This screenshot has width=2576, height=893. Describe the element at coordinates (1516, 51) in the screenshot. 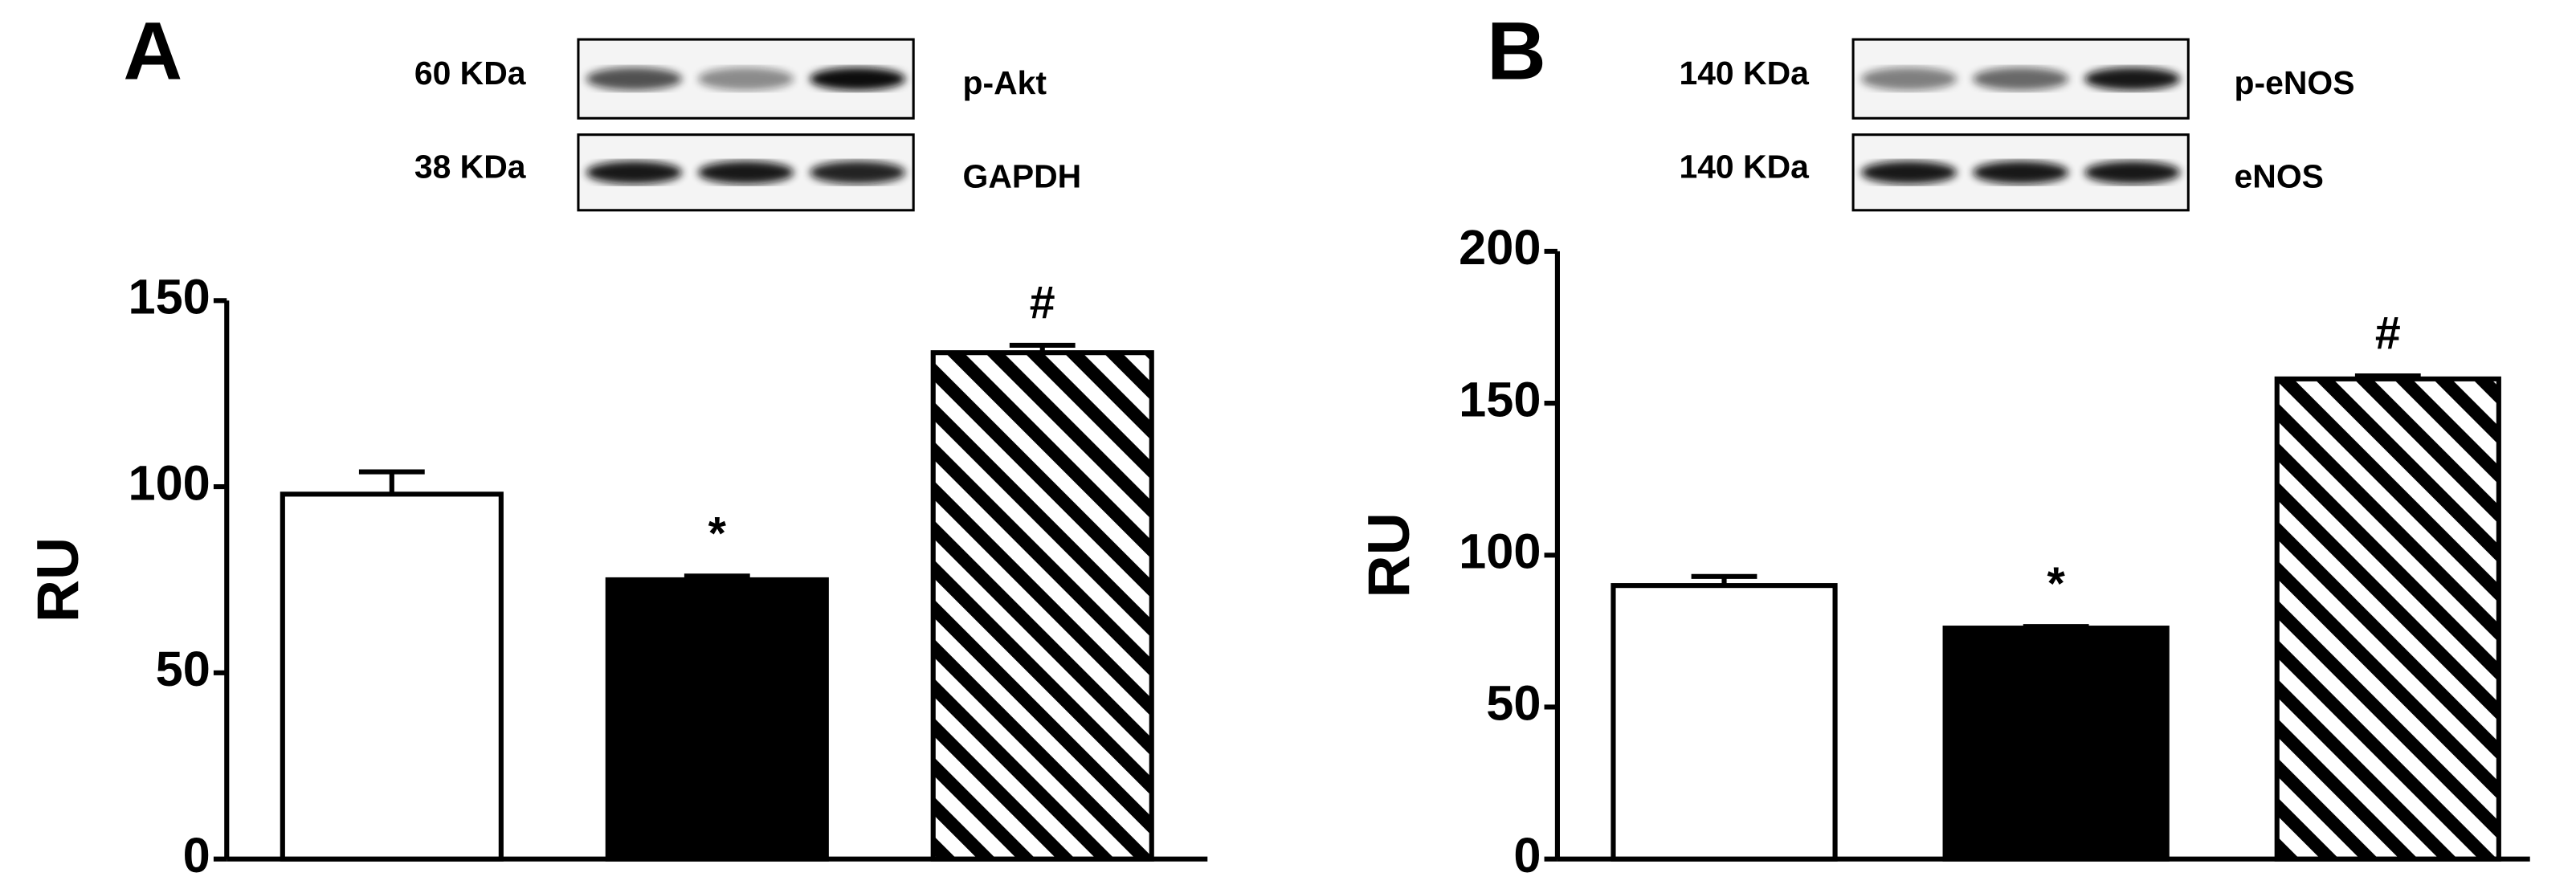

I see `panel-label: B` at that location.